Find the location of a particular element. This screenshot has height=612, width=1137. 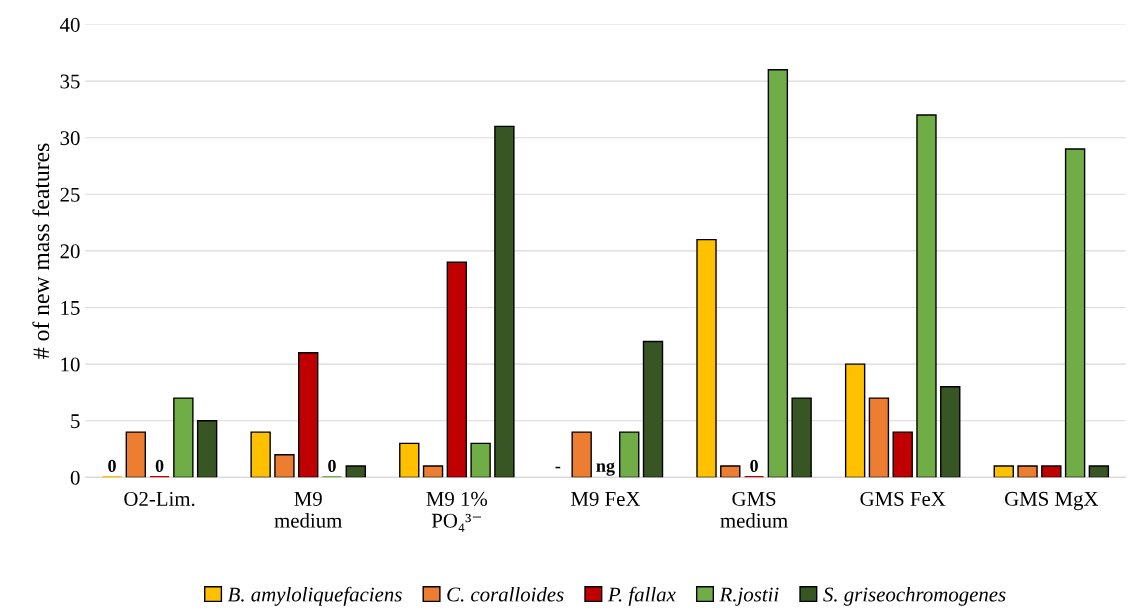

x-tick-label: O2-Lim. is located at coordinates (159, 498).